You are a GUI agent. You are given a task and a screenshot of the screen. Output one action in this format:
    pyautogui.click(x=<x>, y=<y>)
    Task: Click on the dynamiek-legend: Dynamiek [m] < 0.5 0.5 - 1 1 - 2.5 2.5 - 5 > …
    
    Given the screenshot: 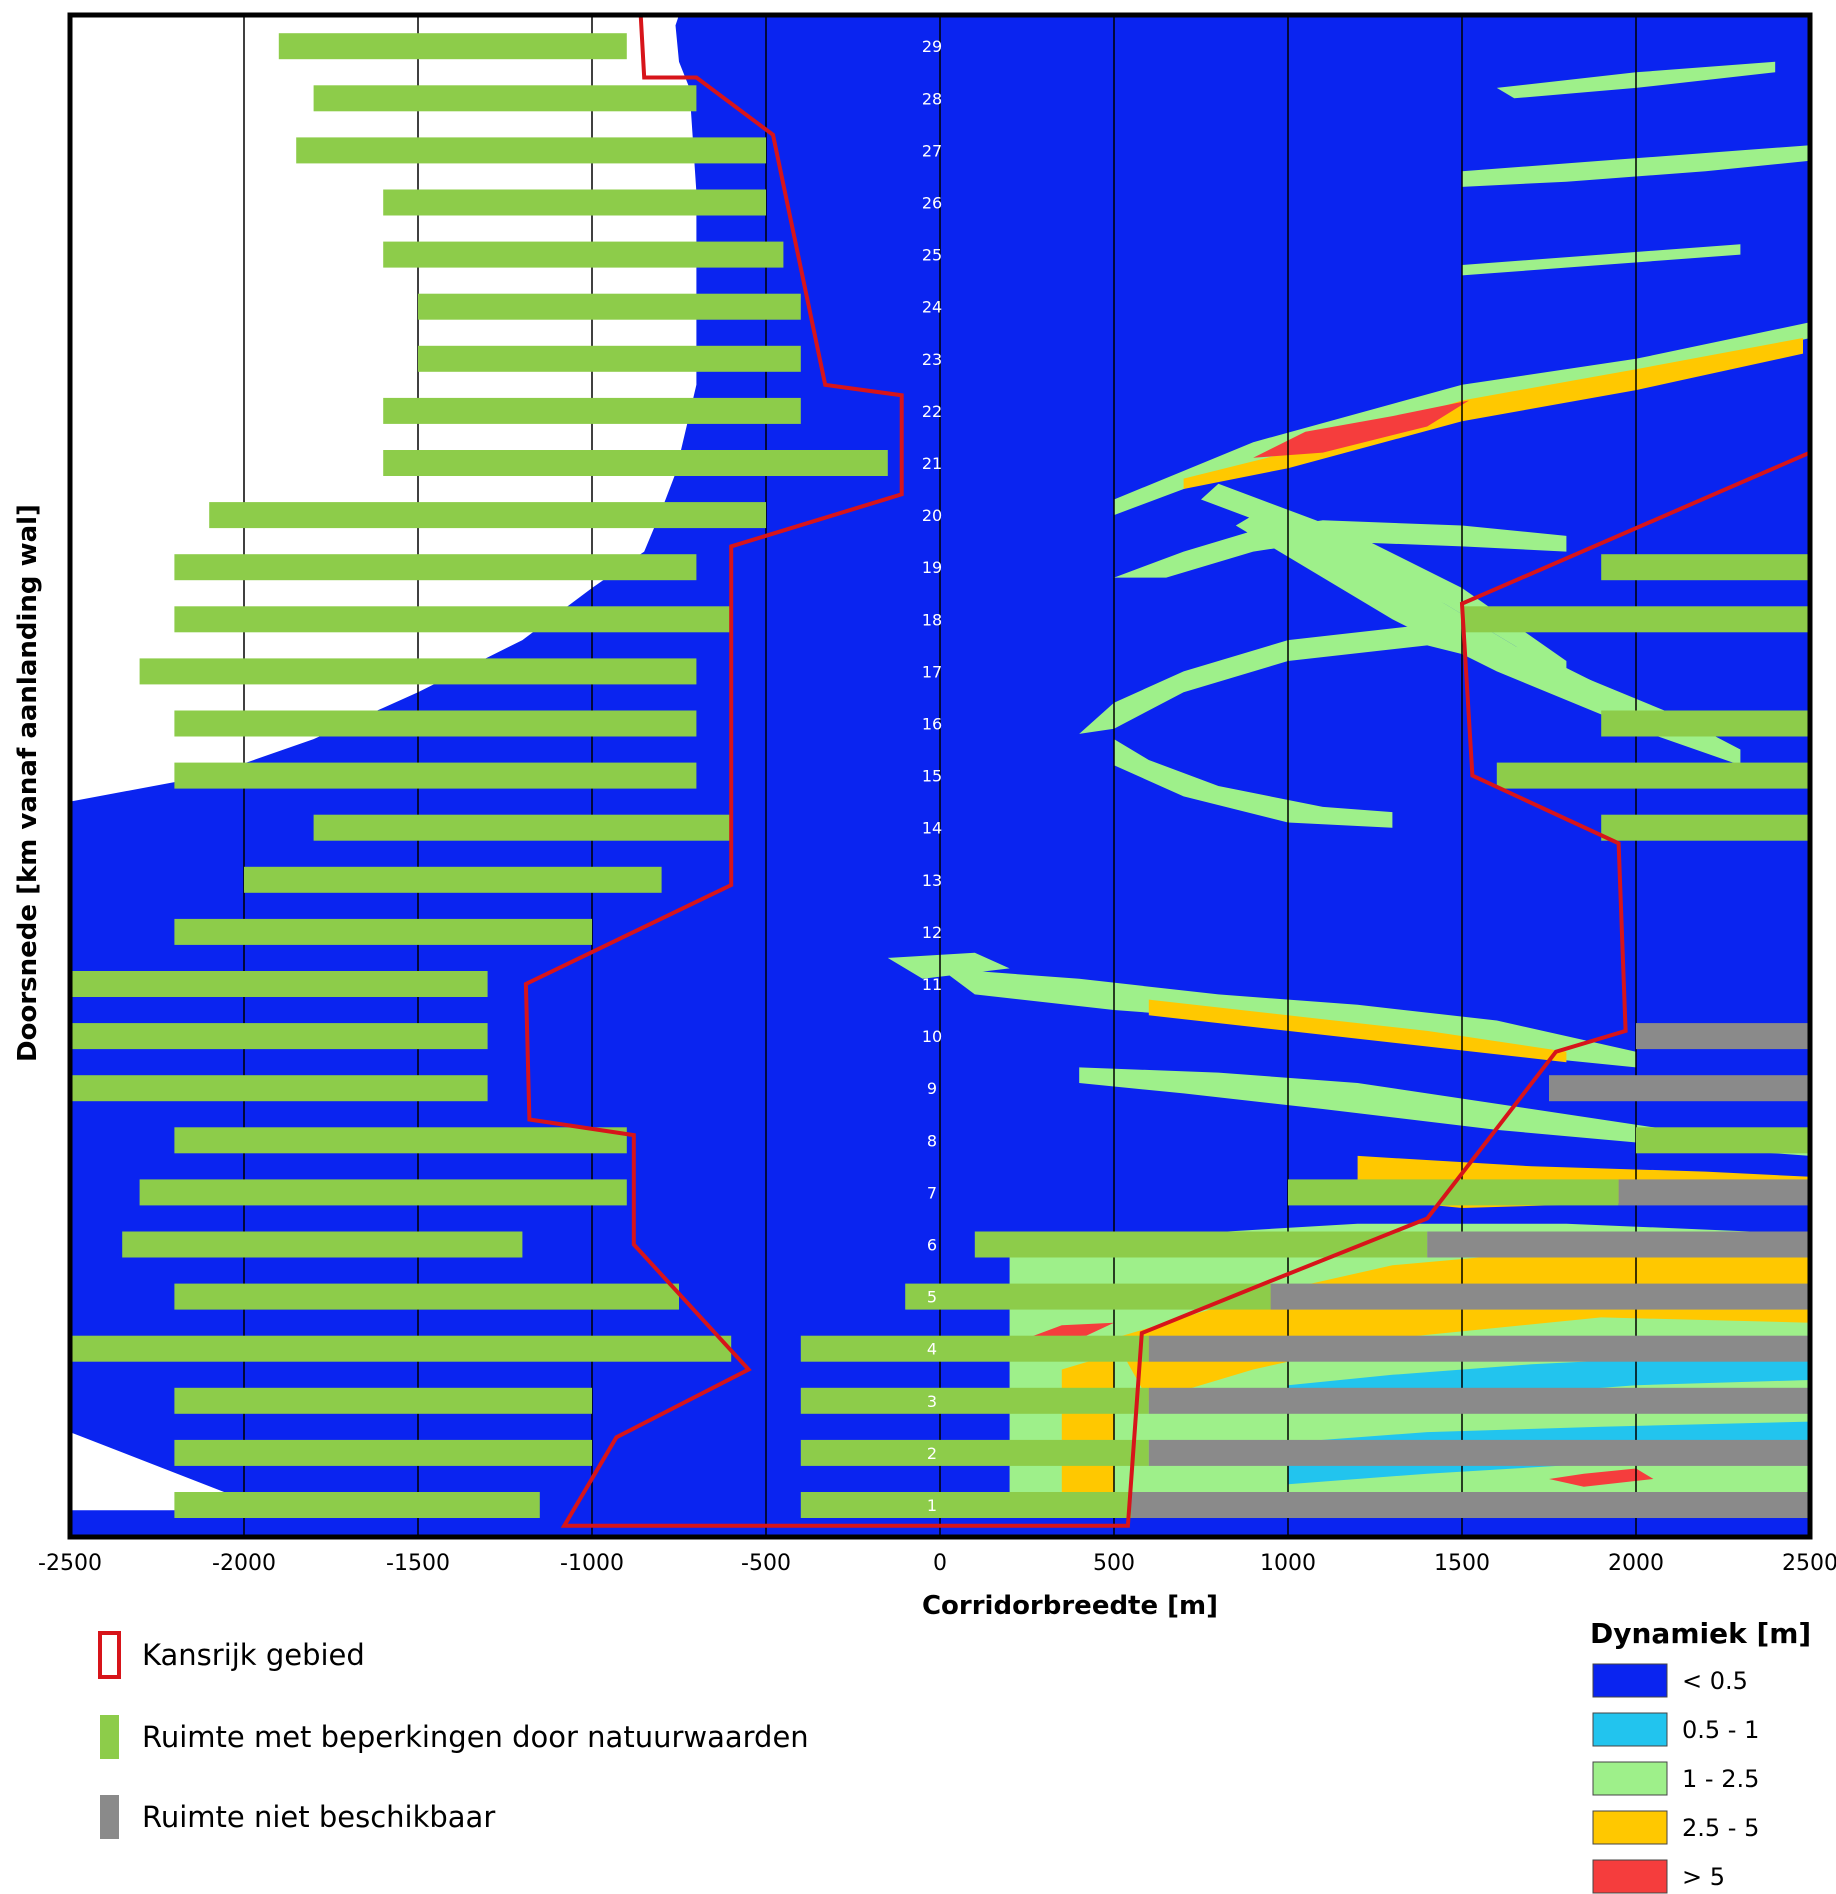 What is the action you would take?
    pyautogui.click(x=1700, y=1755)
    